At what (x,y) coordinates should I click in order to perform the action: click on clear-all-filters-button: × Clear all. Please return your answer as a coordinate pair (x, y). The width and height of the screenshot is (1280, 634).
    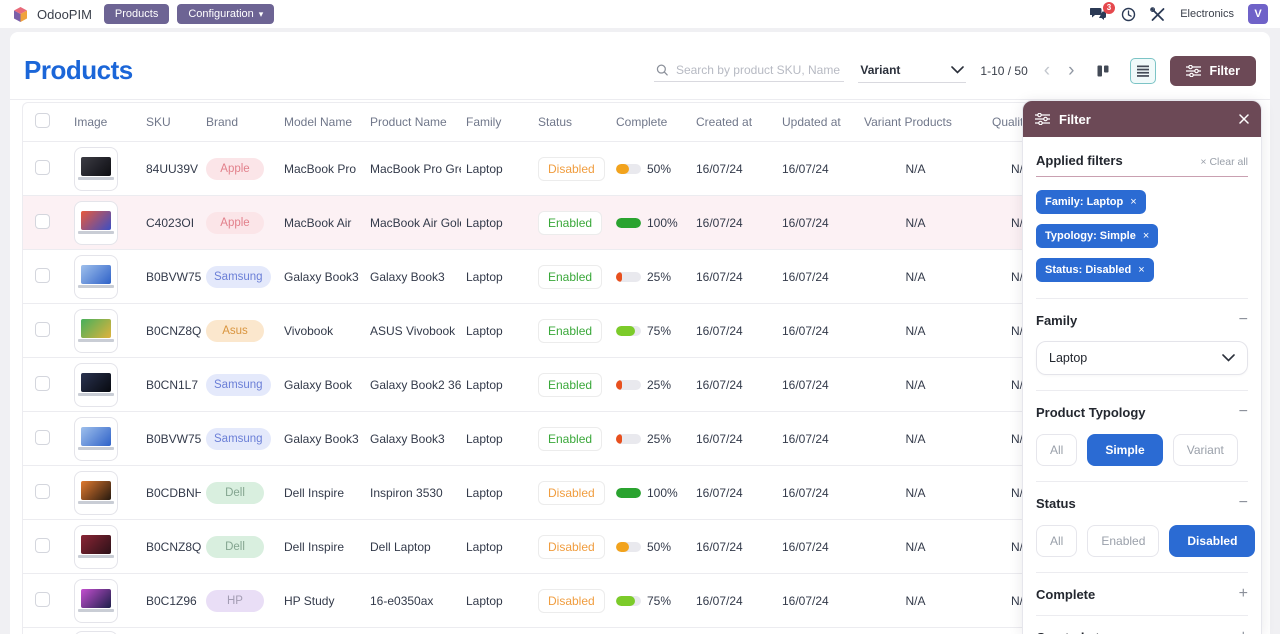
    Looking at the image, I should click on (1224, 162).